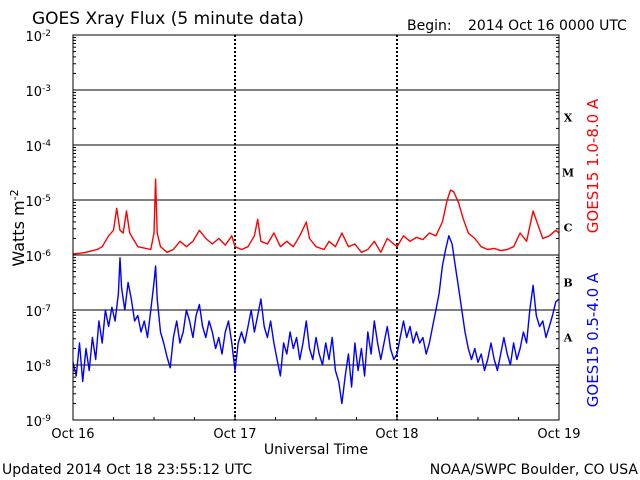  Describe the element at coordinates (38, 147) in the screenshot. I see `y-tick-label: 10⁻⁴` at that location.